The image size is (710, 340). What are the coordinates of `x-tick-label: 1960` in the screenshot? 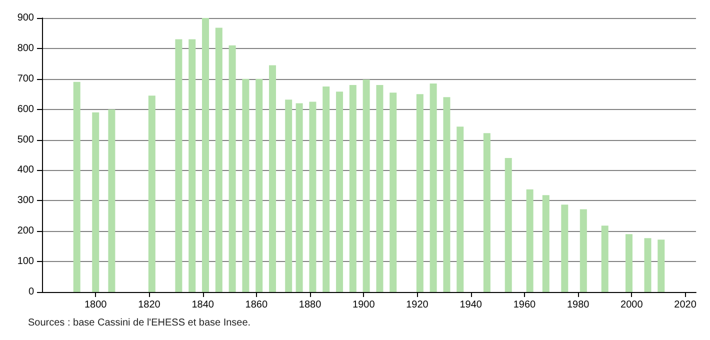 It's located at (524, 305).